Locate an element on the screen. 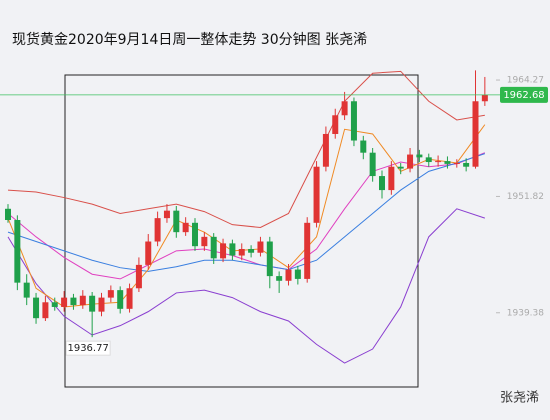  low-label: 1936.77 is located at coordinates (87, 348).